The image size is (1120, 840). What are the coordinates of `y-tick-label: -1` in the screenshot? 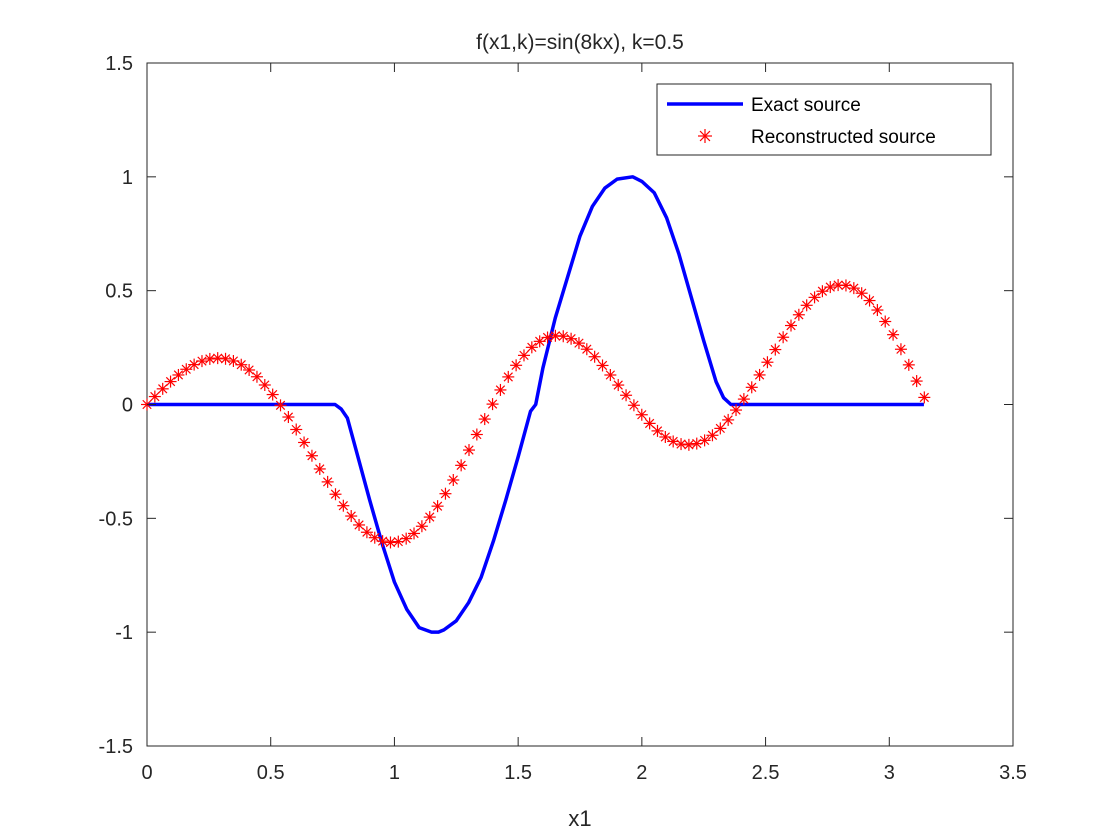 It's located at (124, 633).